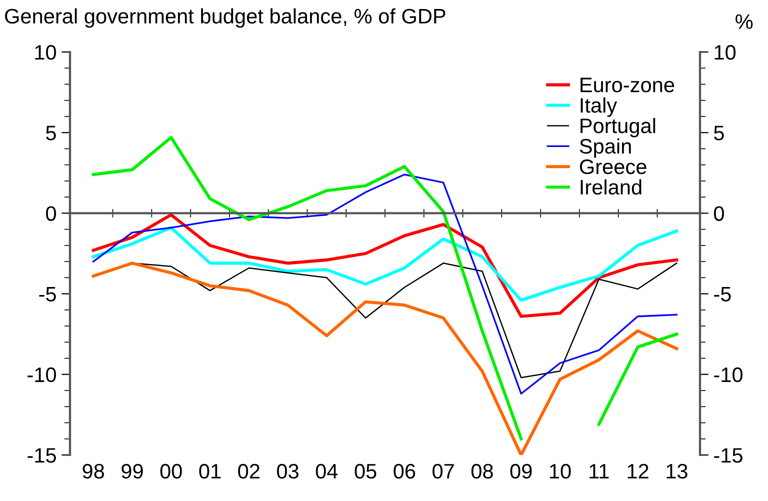 This screenshot has height=501, width=768. Describe the element at coordinates (45, 52) in the screenshot. I see `y-tick-label: 10` at that location.